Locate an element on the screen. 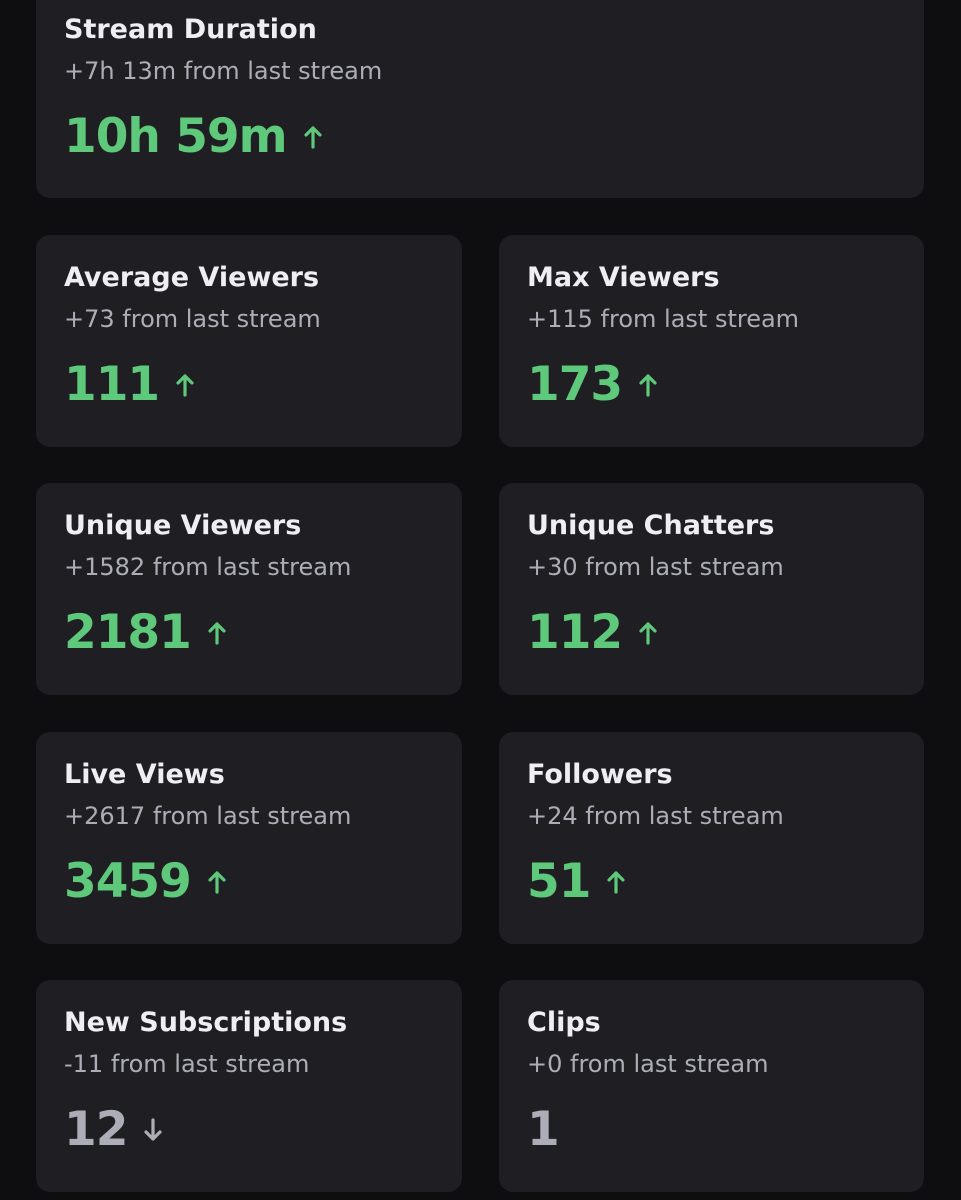 The image size is (961, 1200). stat-change: +7h 13m from last stream is located at coordinates (223, 71).